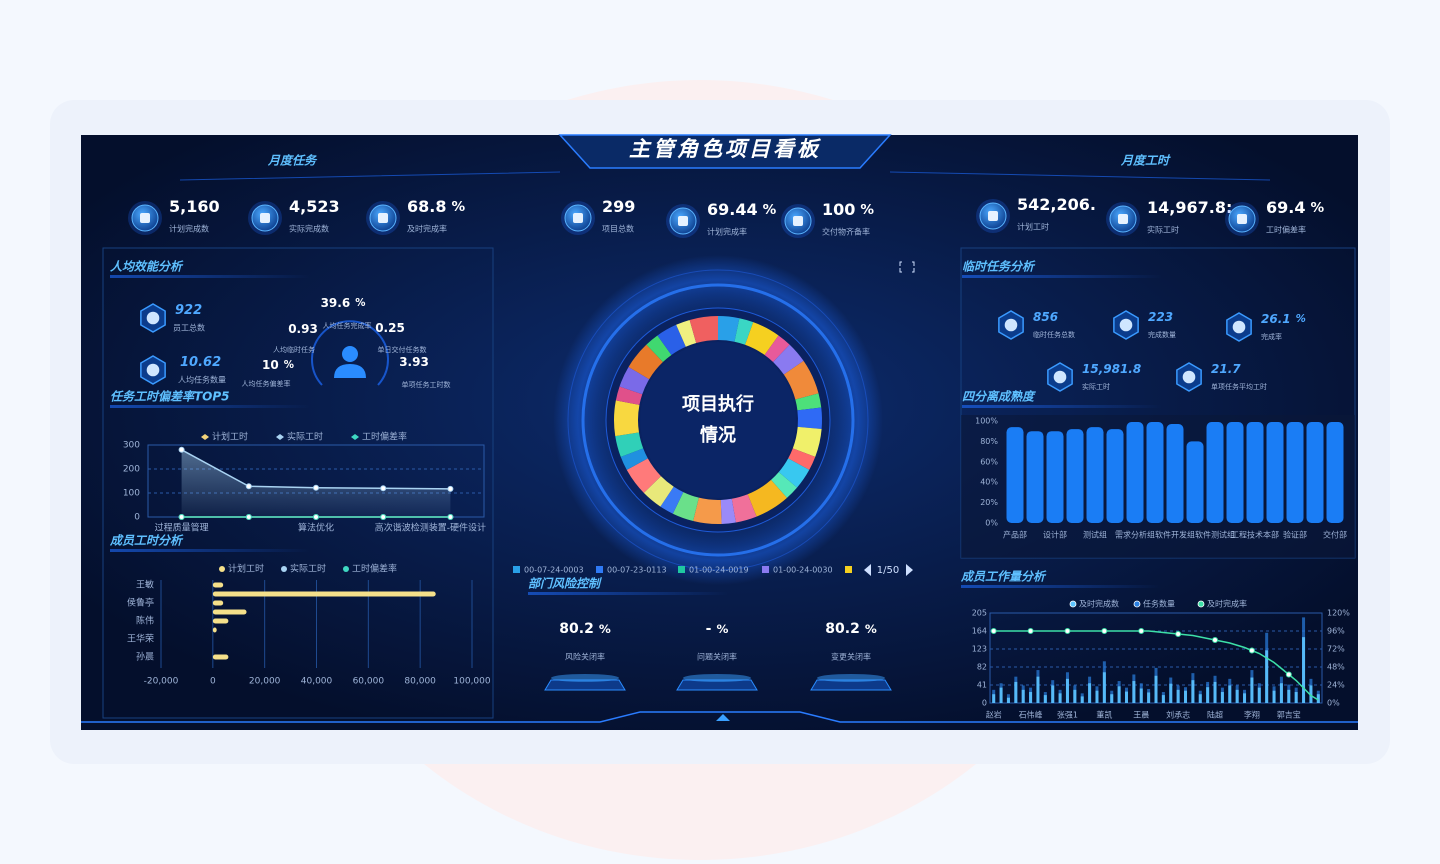 Image resolution: width=1440 pixels, height=864 pixels. I want to click on value-number: 100, so click(838, 209).